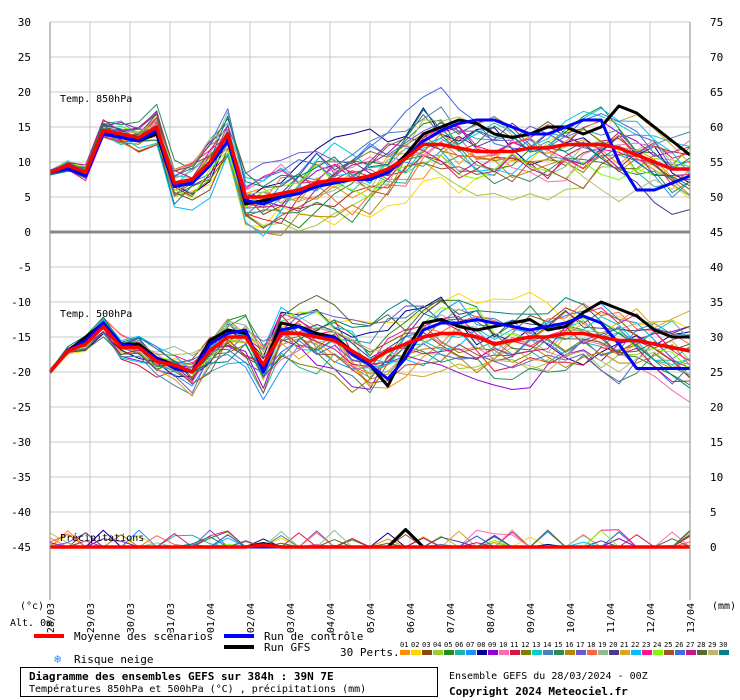 The image size is (740, 700). I want to click on pert-number: 27, so click(690, 645).